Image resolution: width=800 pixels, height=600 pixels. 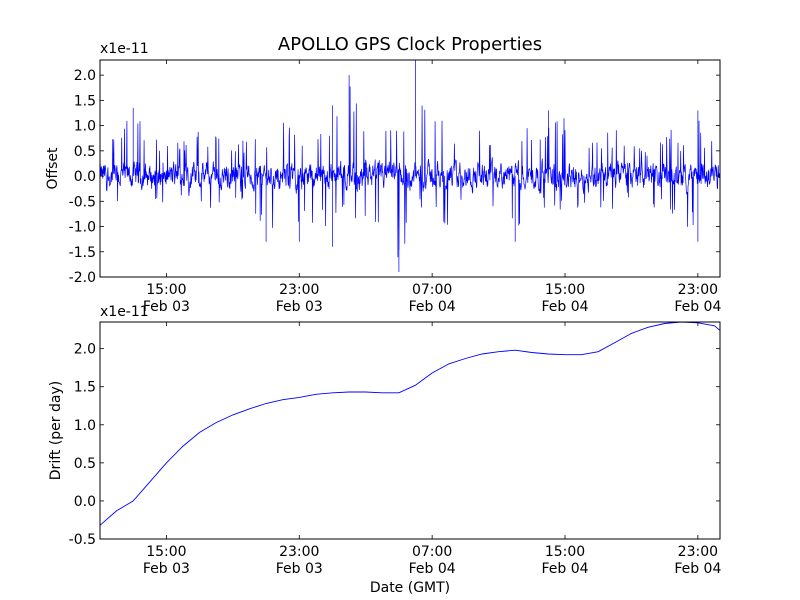 What do you see at coordinates (85, 152) in the screenshot?
I see `offset-y-tick-label: 0.5` at bounding box center [85, 152].